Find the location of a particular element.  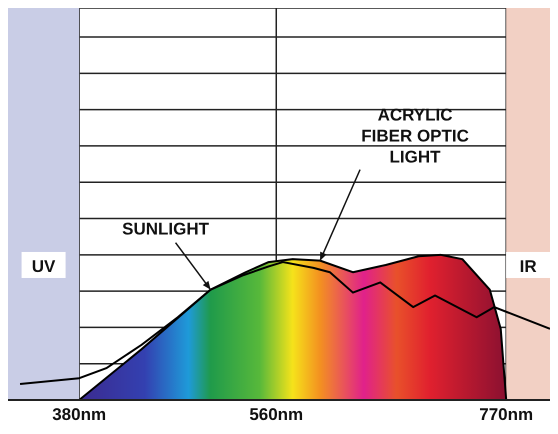

x-tick-label: 560nm is located at coordinates (276, 414).